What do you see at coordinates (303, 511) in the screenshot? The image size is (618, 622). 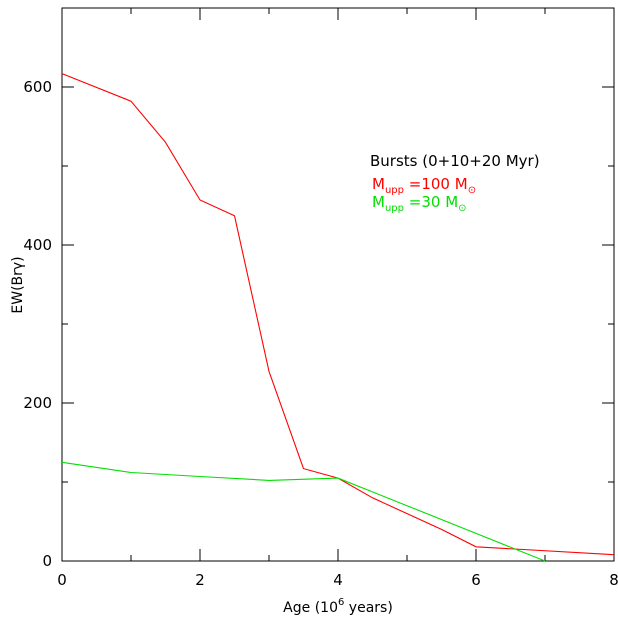 I see `series-line-green` at bounding box center [303, 511].